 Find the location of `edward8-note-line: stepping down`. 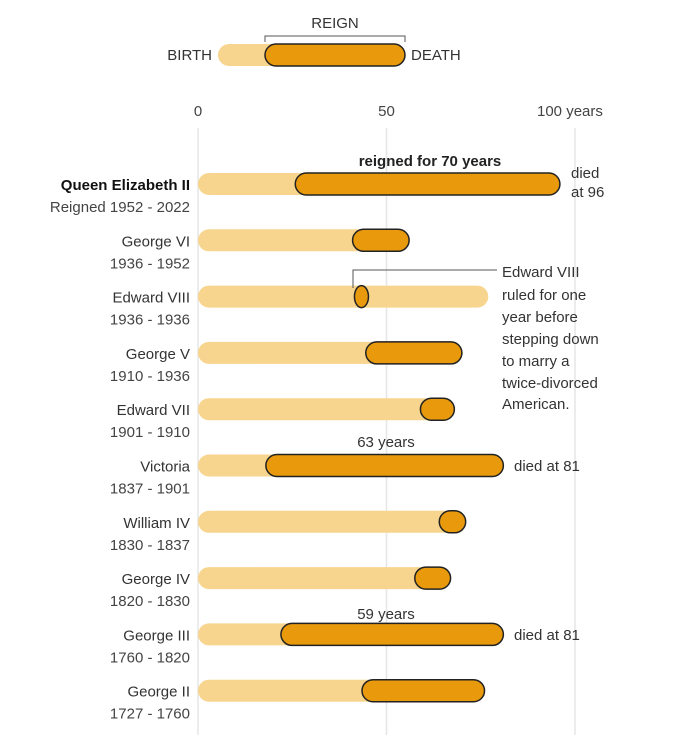

edward8-note-line: stepping down is located at coordinates (550, 339).